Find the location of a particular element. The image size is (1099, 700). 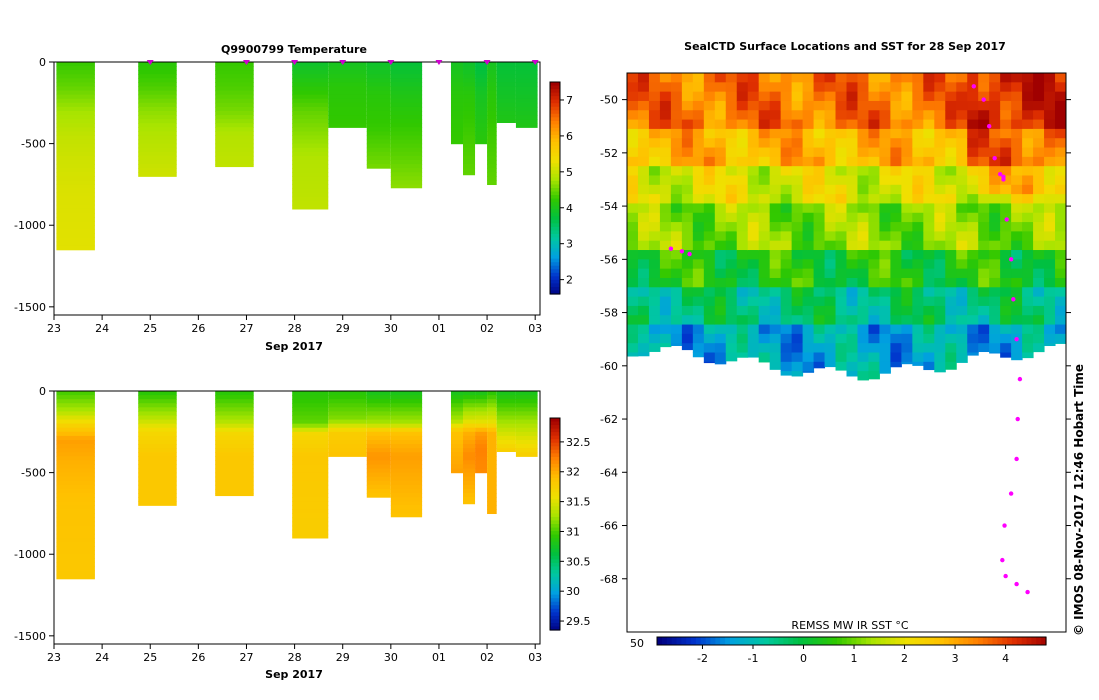

x-tick-label: 25 is located at coordinates (150, 657).